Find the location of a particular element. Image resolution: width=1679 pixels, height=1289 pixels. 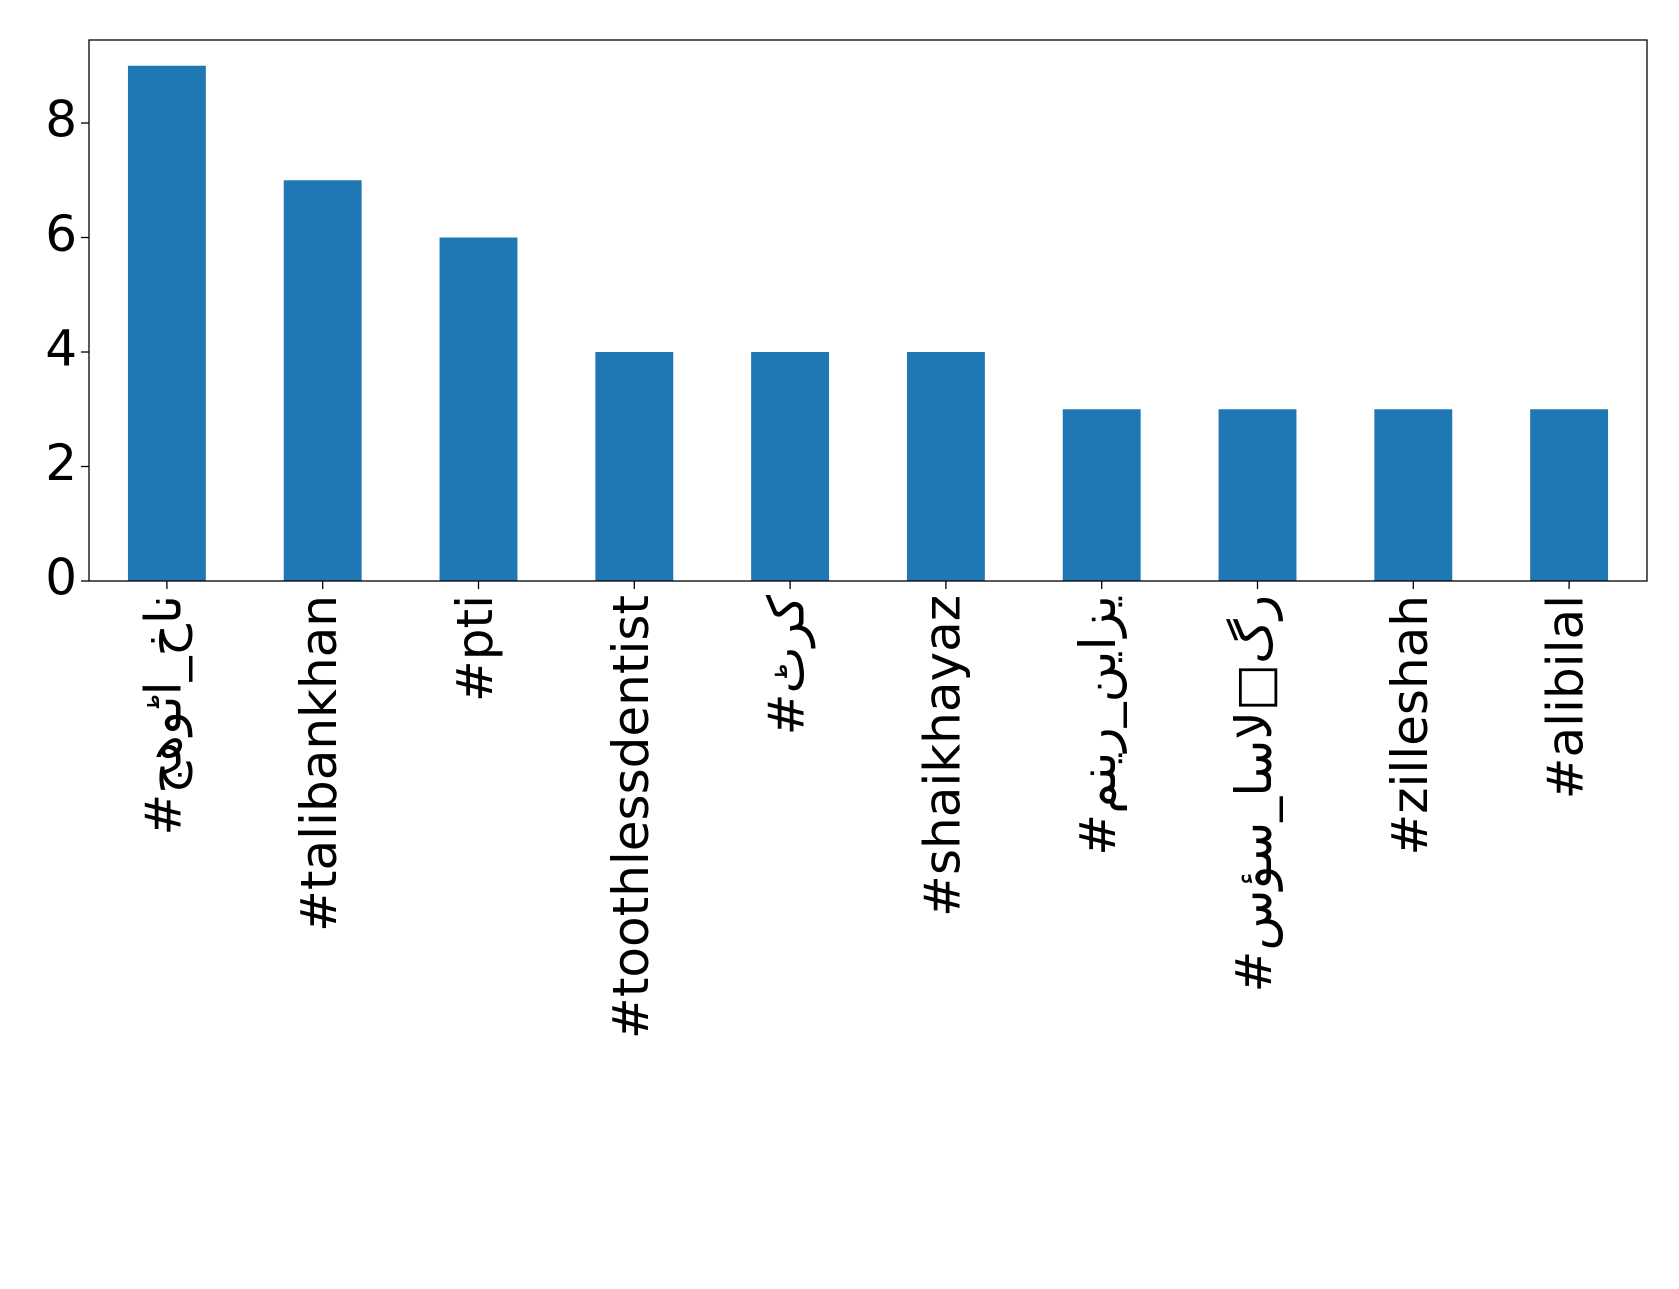

y-tick-label: 4 is located at coordinates (61, 349).